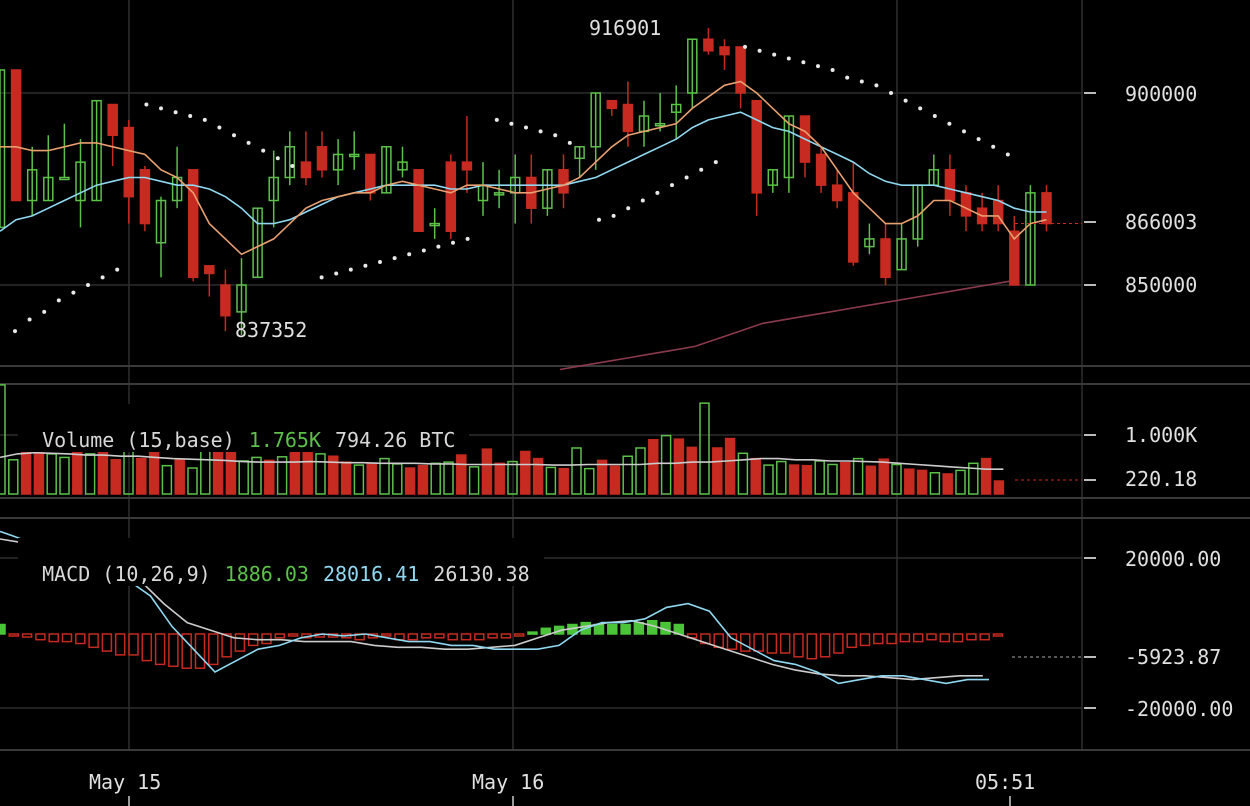  I want to click on volume-current-label: 220.18, so click(1161, 479).